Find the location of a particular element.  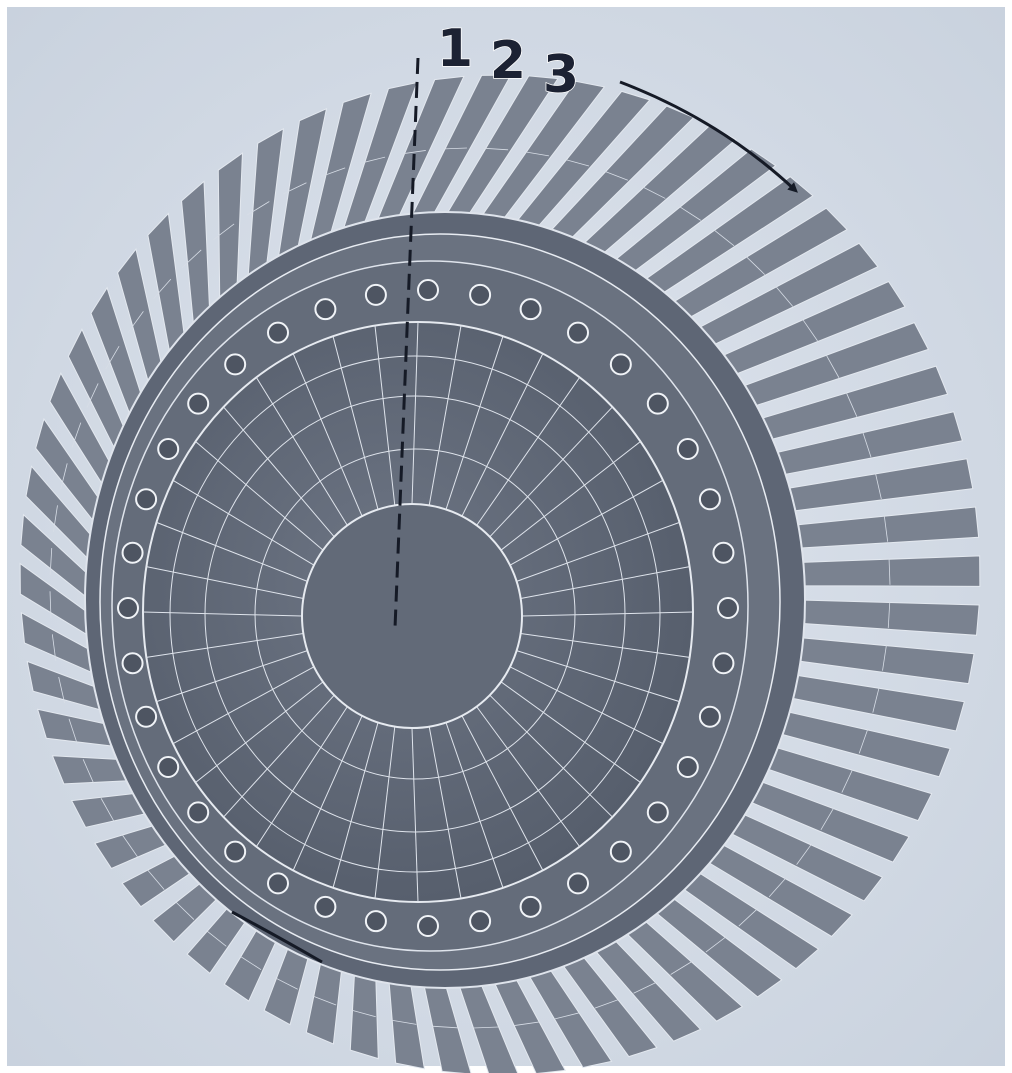

ring-line is located at coordinates (415, 614).